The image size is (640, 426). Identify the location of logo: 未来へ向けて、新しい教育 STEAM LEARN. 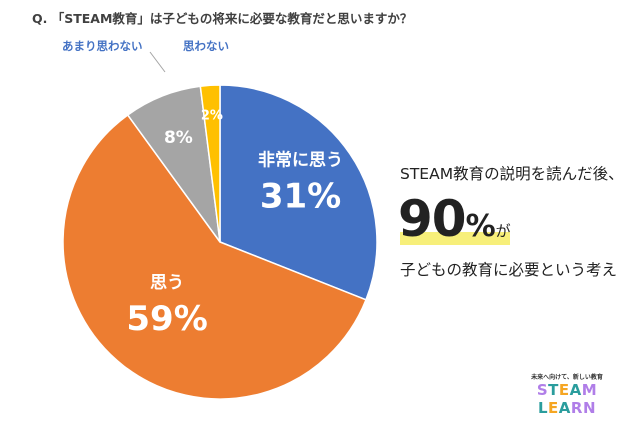
(567, 394).